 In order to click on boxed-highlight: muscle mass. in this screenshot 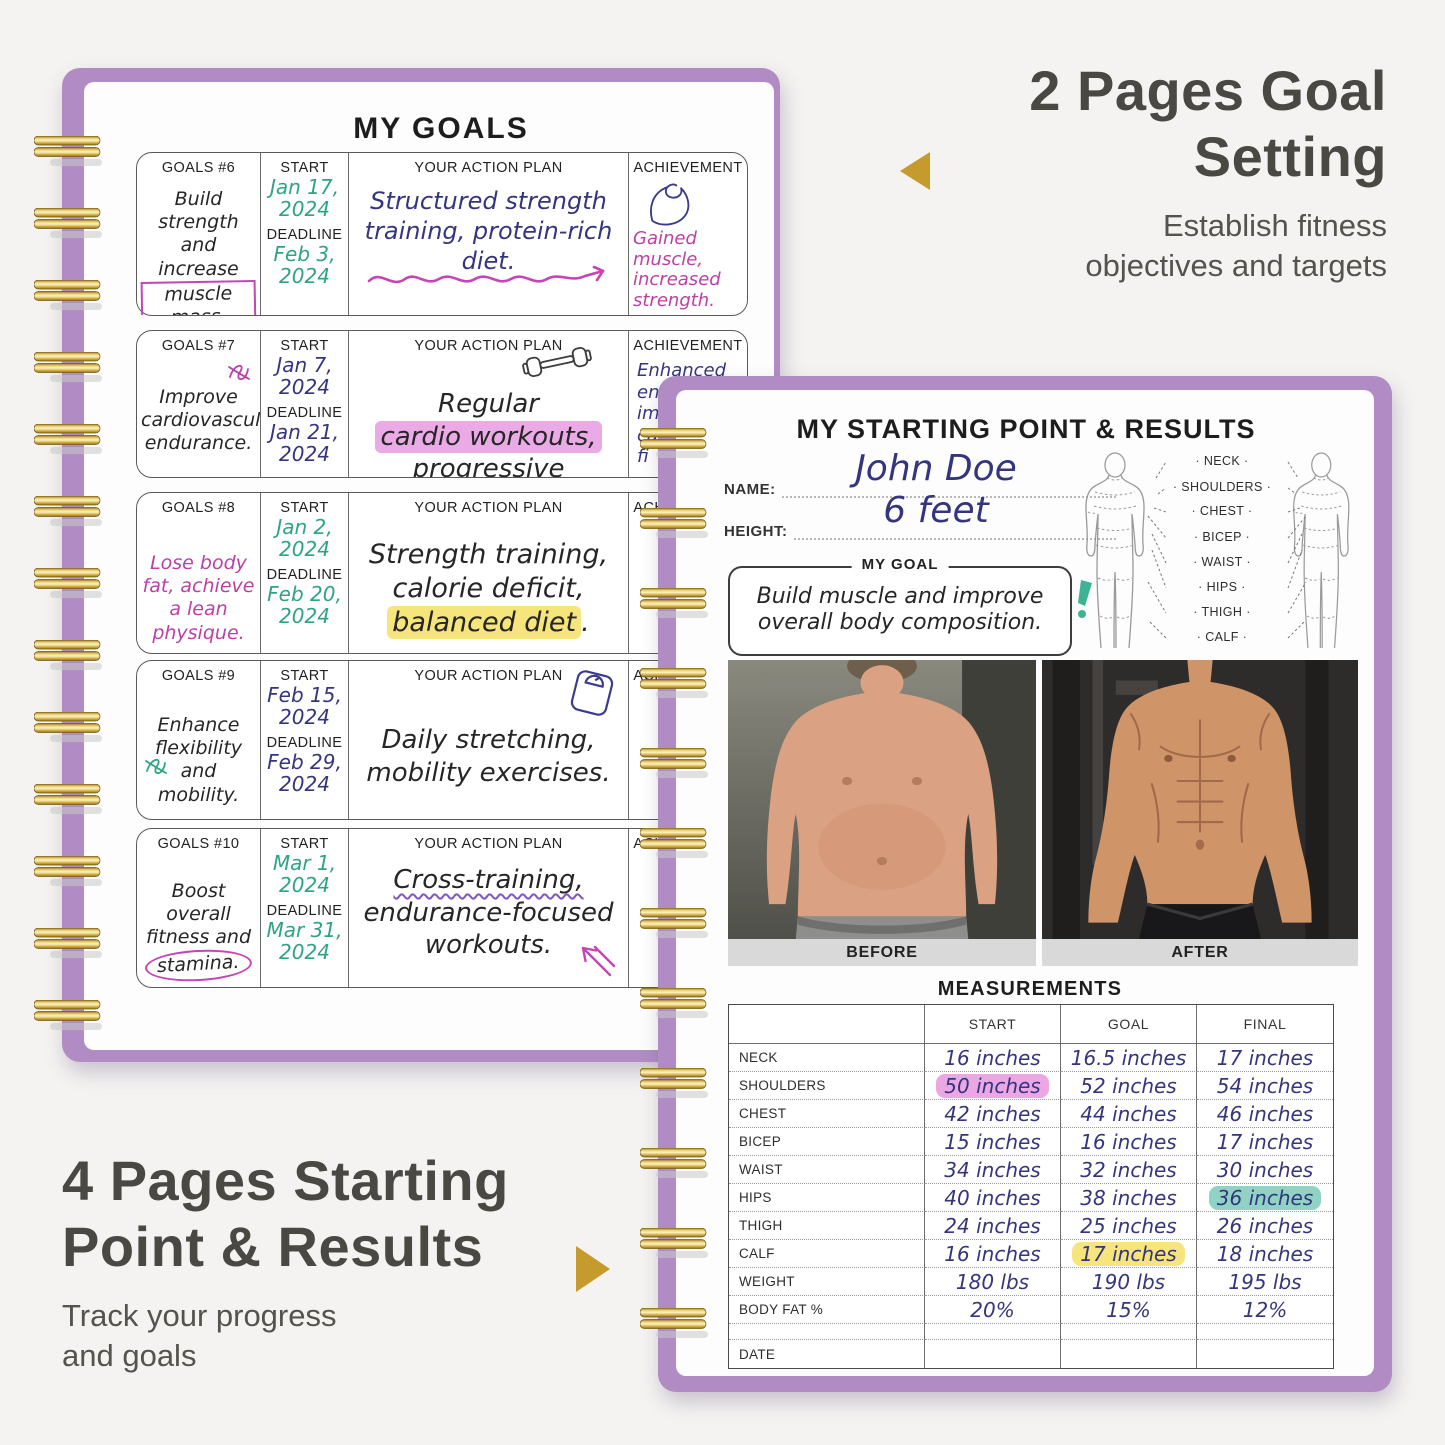, I will do `click(198, 297)`.